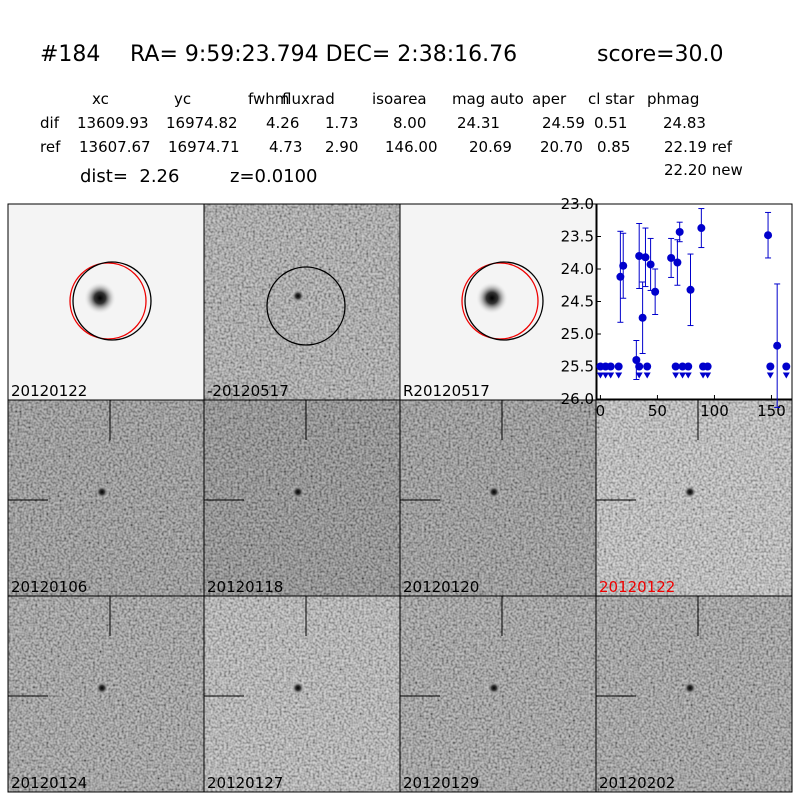 This screenshot has width=800, height=800. Describe the element at coordinates (577, 204) in the screenshot. I see `y-tick-label: 23.0` at that location.